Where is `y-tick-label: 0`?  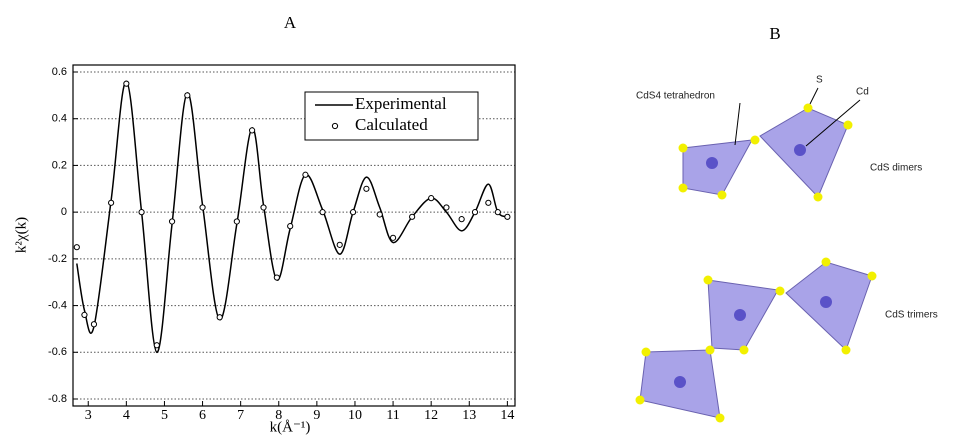
y-tick-label: 0 is located at coordinates (64, 212).